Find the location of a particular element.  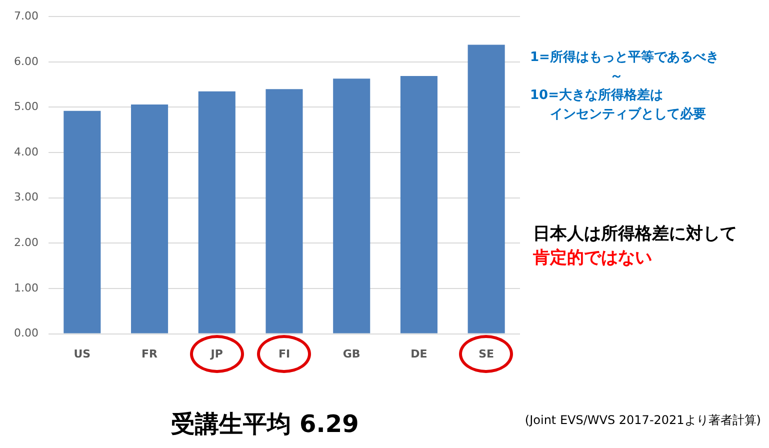

y-tick-label: 2.00 is located at coordinates (26, 243).